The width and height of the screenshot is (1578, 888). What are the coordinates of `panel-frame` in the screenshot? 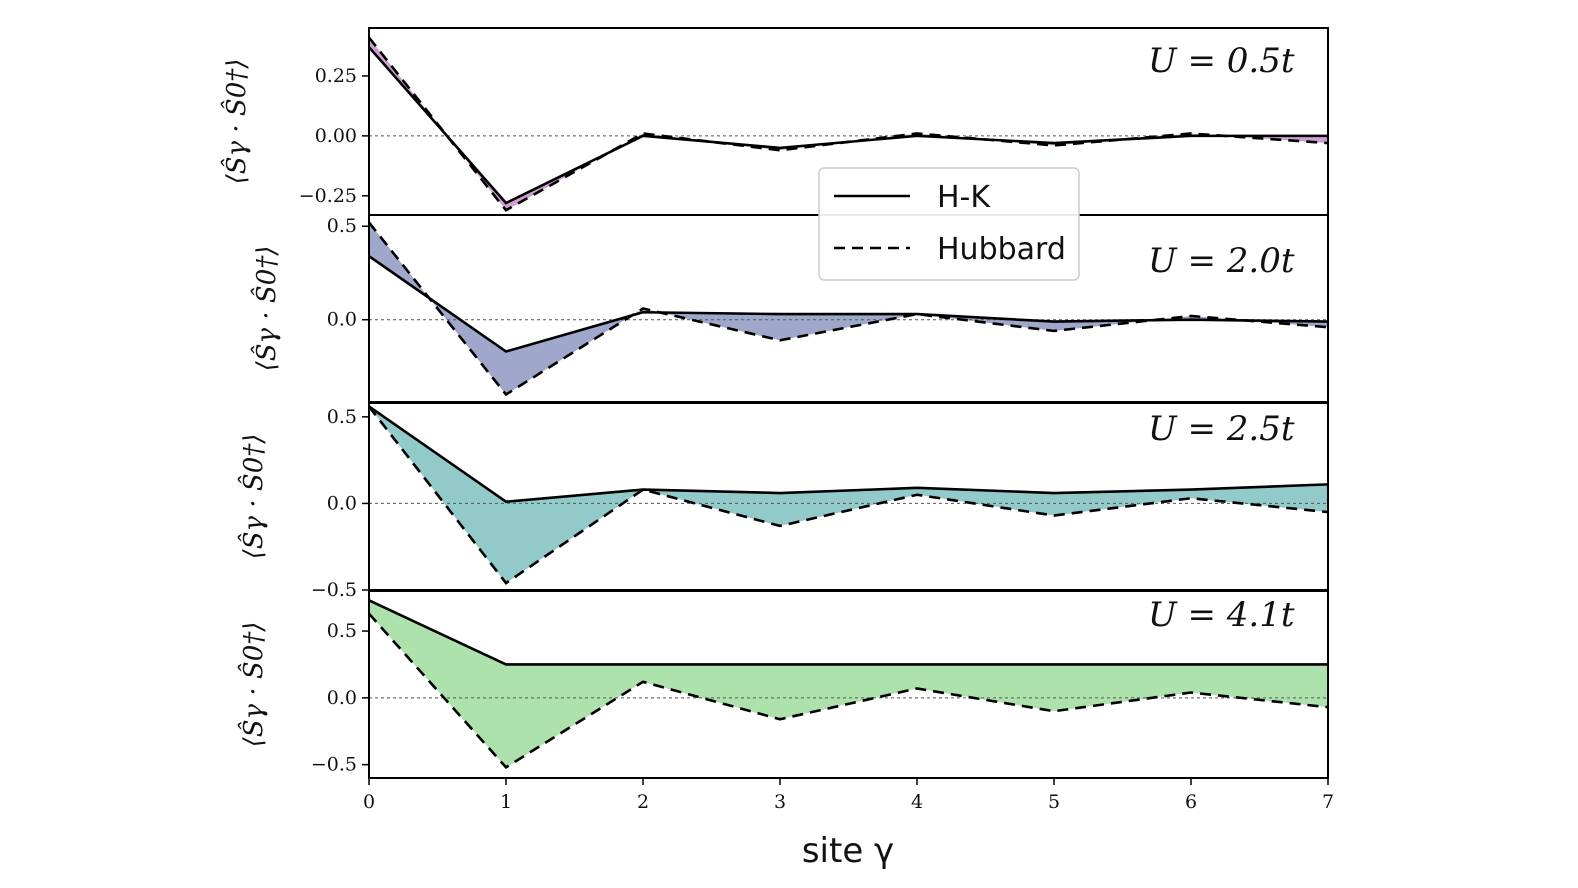 It's located at (848, 684).